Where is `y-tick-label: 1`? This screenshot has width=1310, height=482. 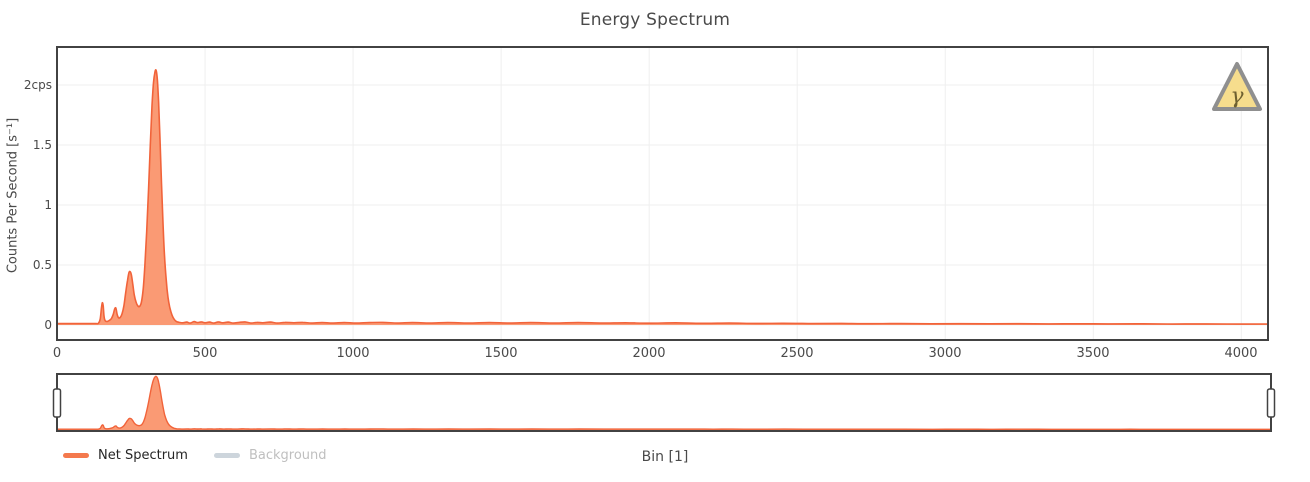 y-tick-label: 1 is located at coordinates (48, 205).